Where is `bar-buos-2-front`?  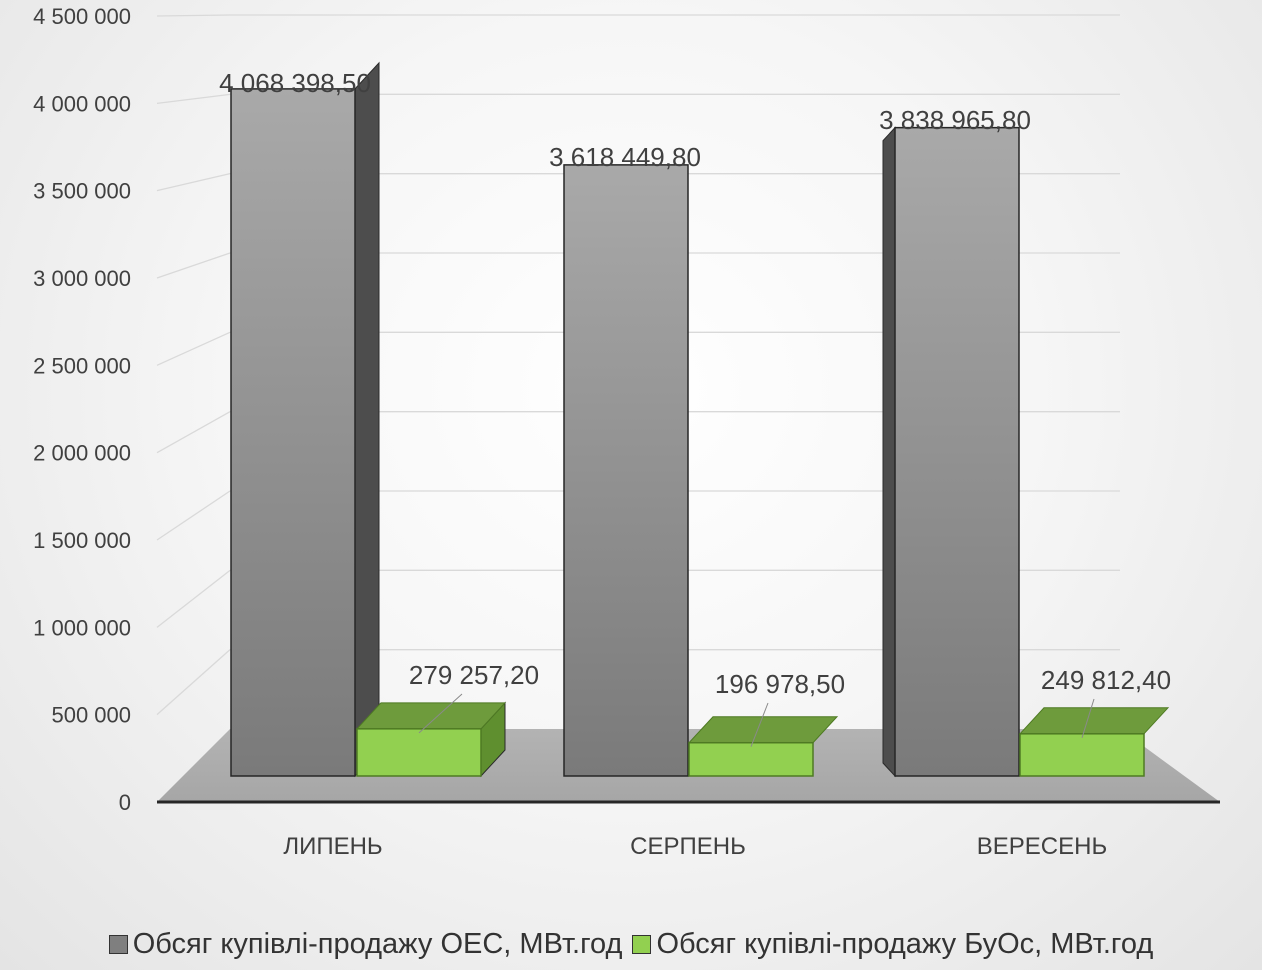
bar-buos-2-front is located at coordinates (1082, 755).